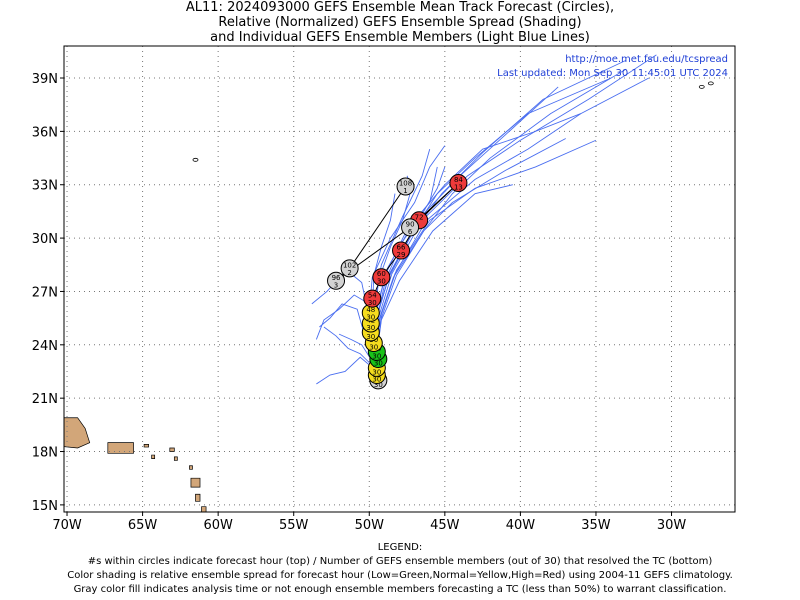  I want to click on lat-tick-label: 36N, so click(45, 132).